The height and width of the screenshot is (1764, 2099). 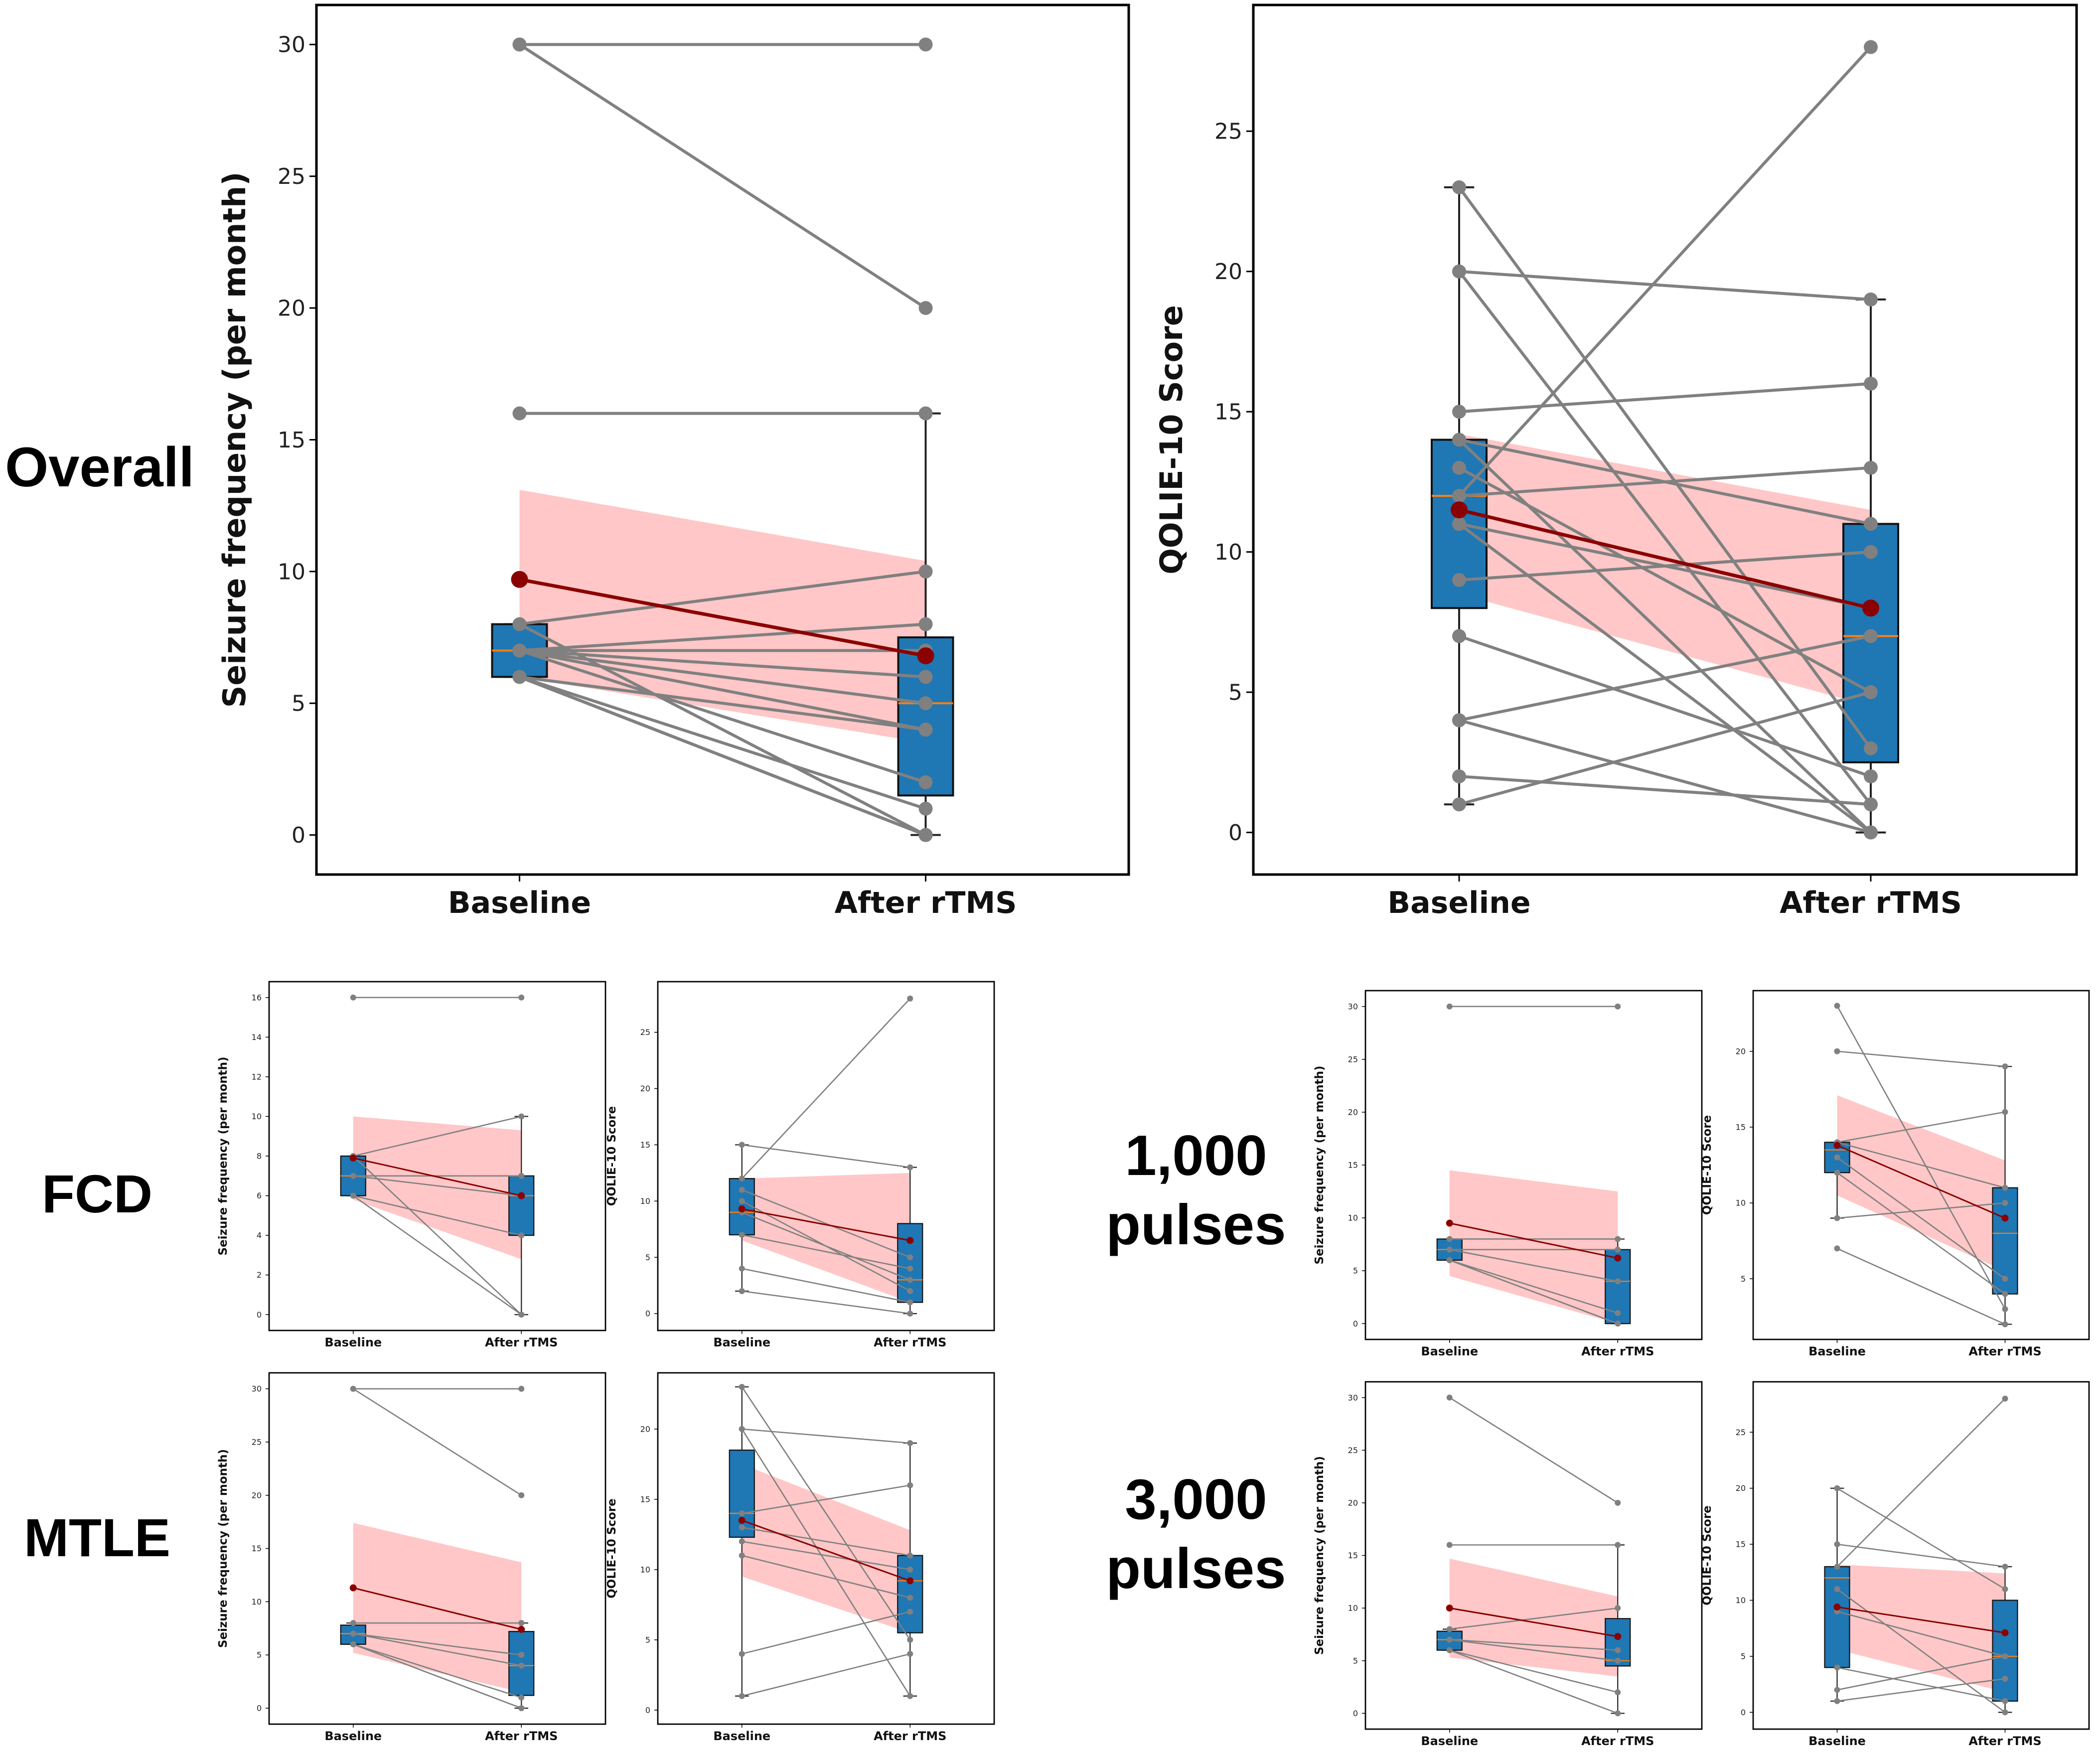 What do you see at coordinates (1741, 1544) in the screenshot?
I see `y-tick-label: 15` at bounding box center [1741, 1544].